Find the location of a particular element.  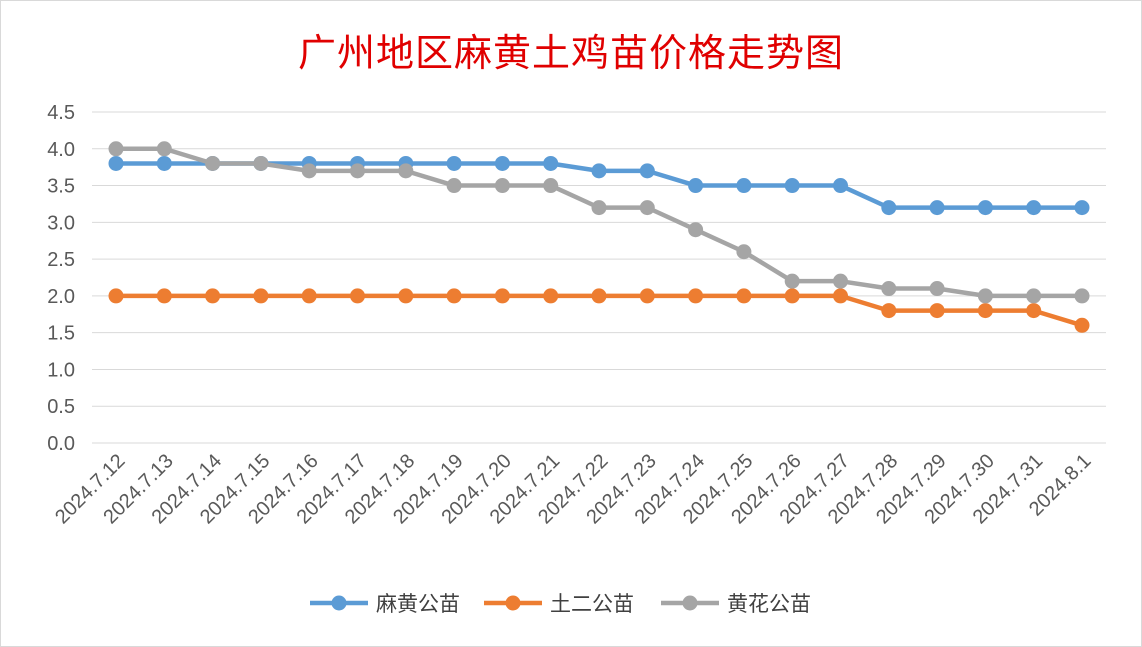

y-tick-label: 2.0 is located at coordinates (61, 297).